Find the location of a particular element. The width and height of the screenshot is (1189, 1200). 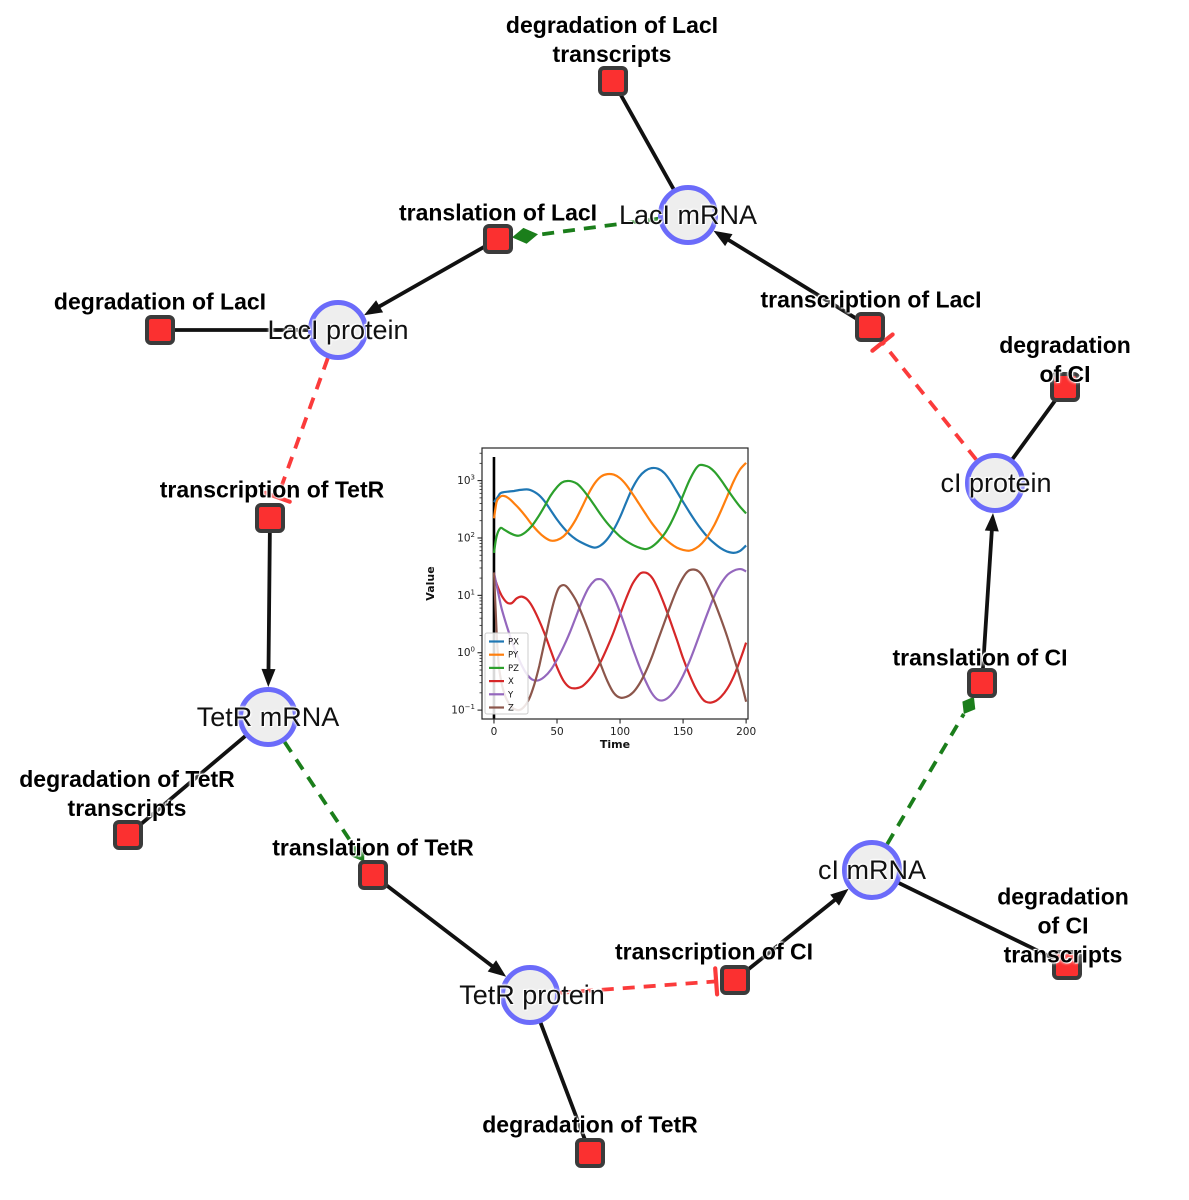

x-tick-label: 200 is located at coordinates (746, 732).